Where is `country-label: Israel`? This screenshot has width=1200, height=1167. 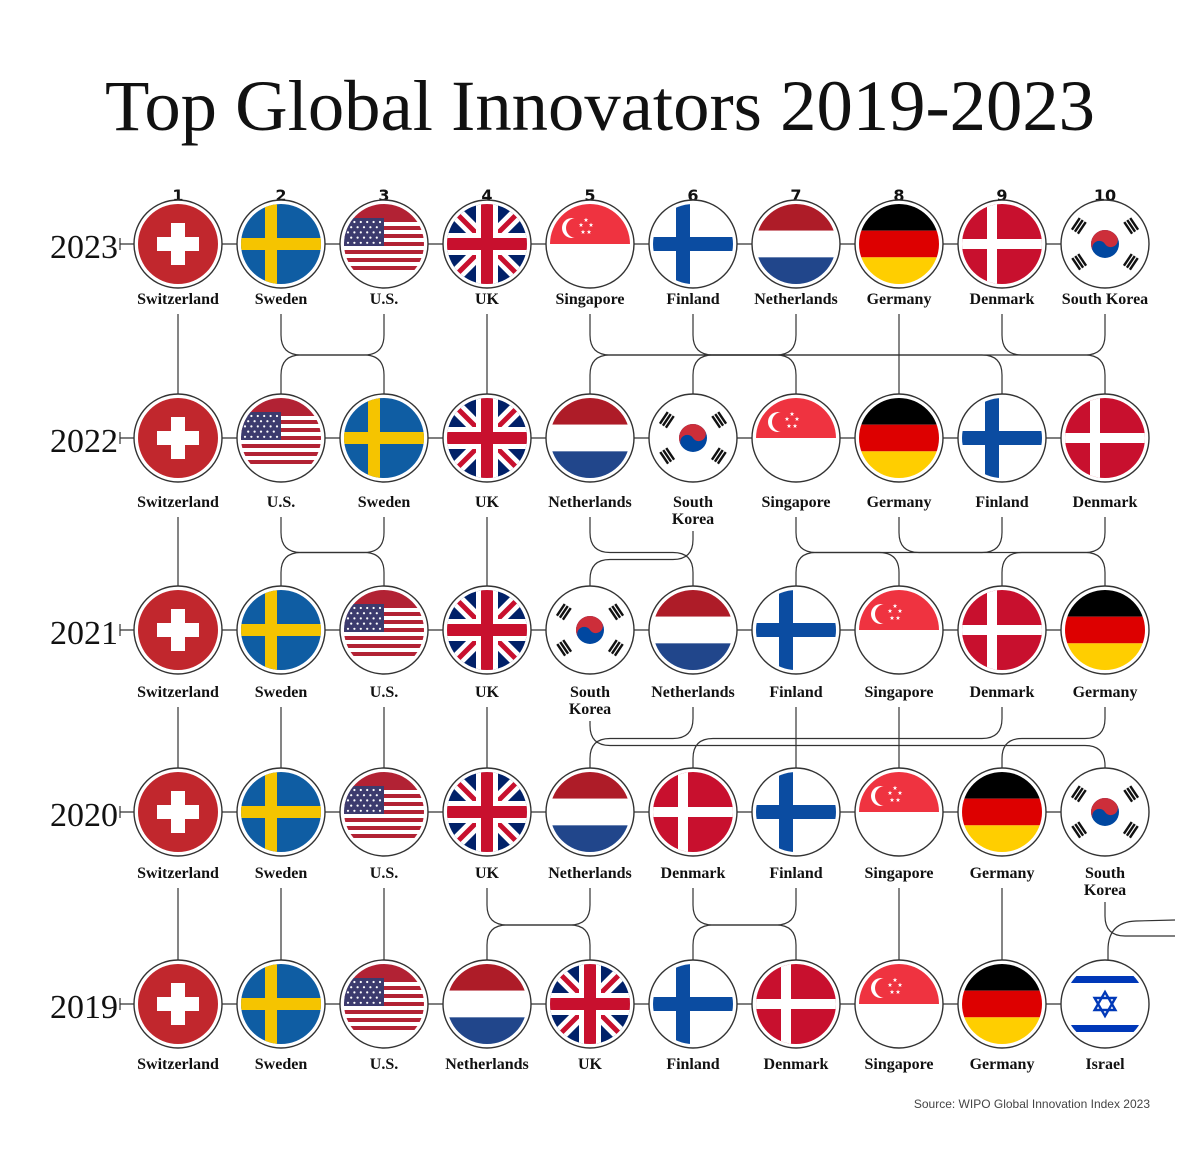
country-label: Israel is located at coordinates (1105, 1064).